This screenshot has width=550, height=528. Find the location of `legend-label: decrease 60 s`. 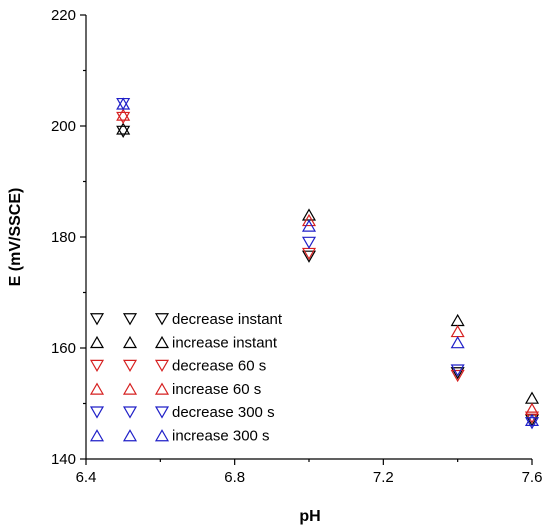

legend-label: decrease 60 s is located at coordinates (219, 366).